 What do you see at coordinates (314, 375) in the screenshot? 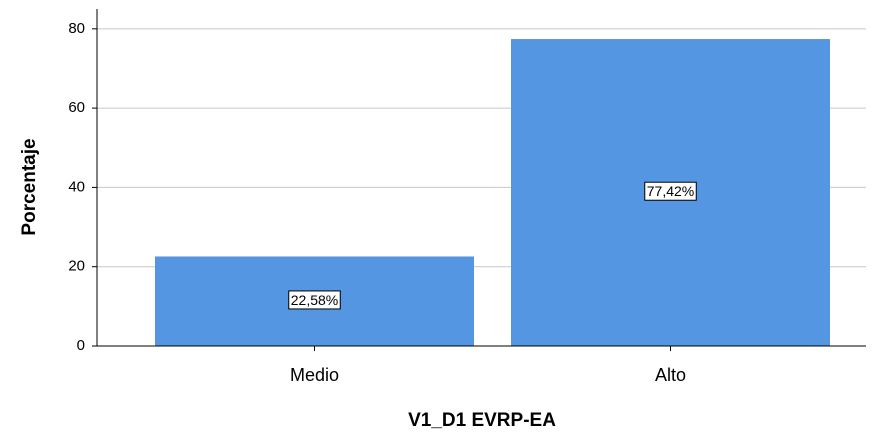
I see `x-tick-label: Medio` at bounding box center [314, 375].